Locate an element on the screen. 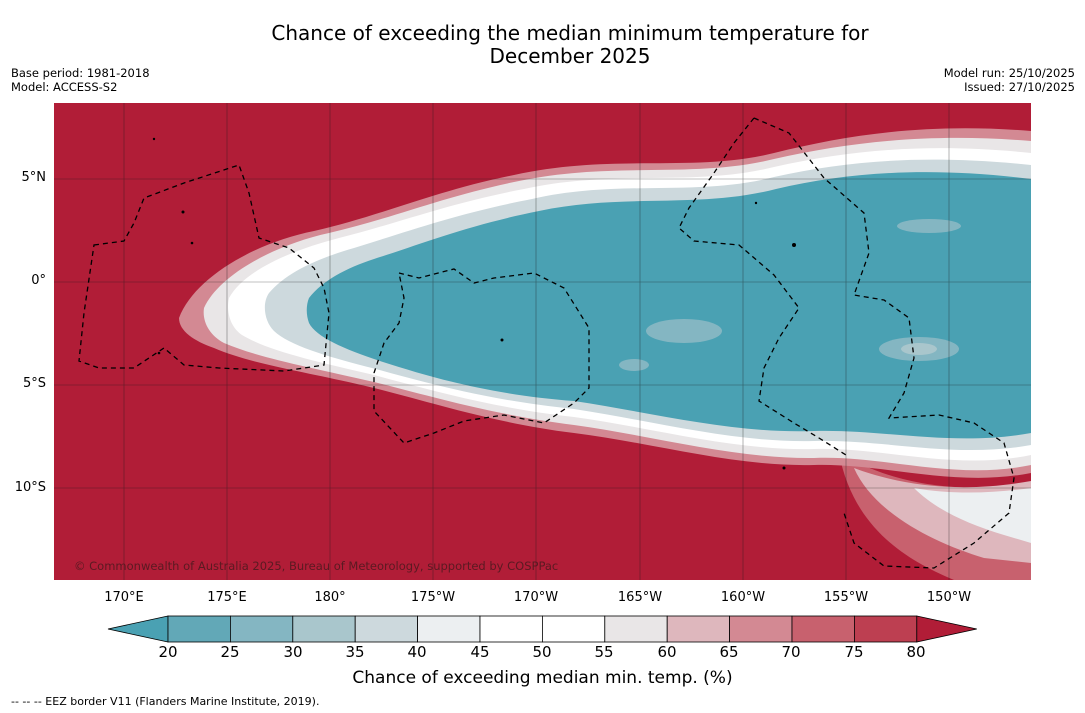 The height and width of the screenshot is (713, 1085). meta-left: Base period: 1981-2018 Model: ACCESS-S2 is located at coordinates (80, 80).